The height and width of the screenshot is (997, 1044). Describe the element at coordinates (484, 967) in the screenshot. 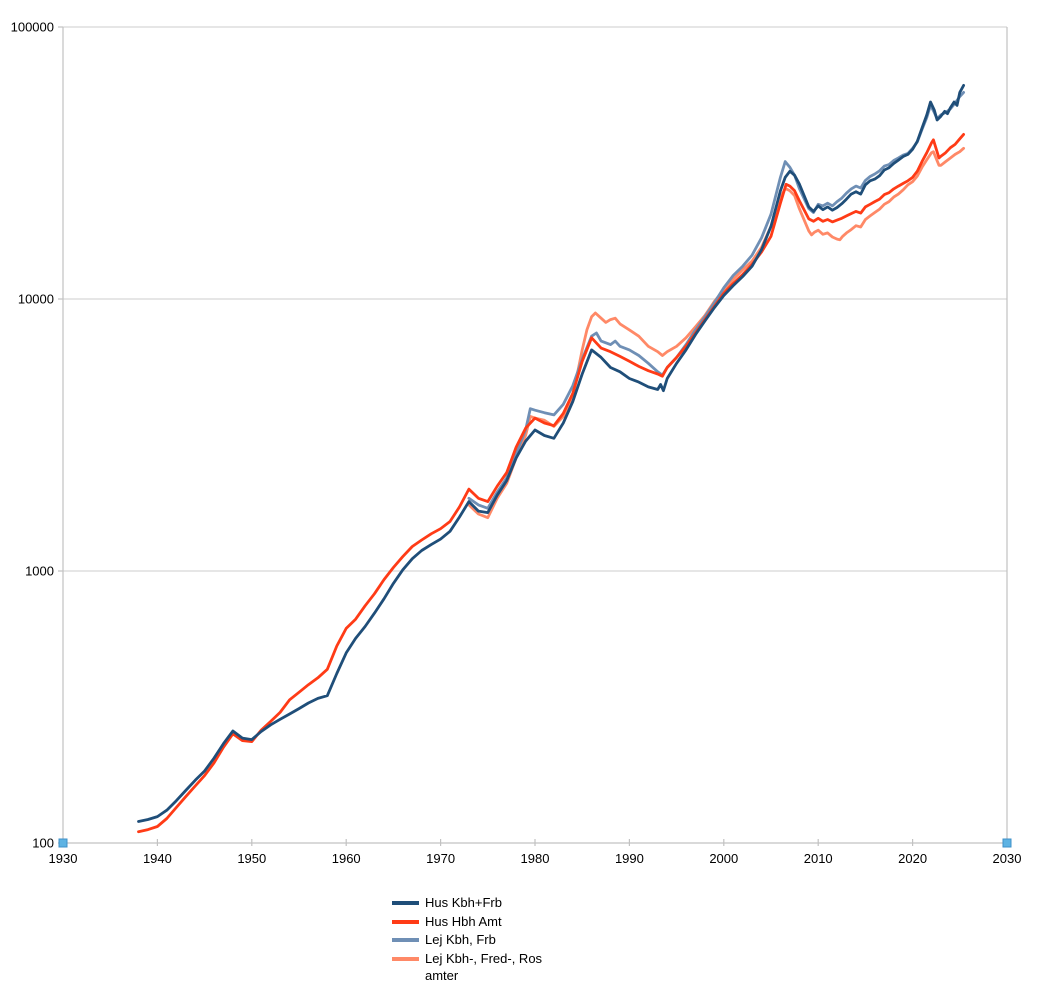

I see `legend-label: Lej Kbh-, Fred-, Ros amter` at that location.